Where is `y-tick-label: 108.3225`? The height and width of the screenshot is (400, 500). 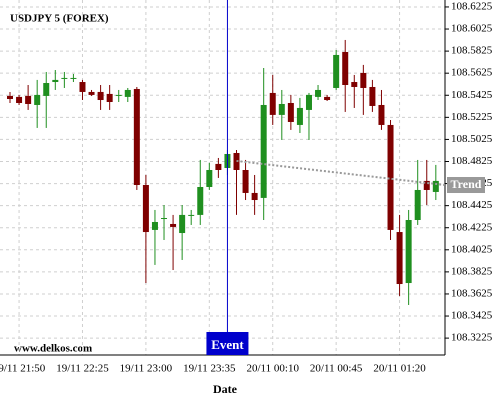 y-tick-label: 108.3225 is located at coordinates (472, 338).